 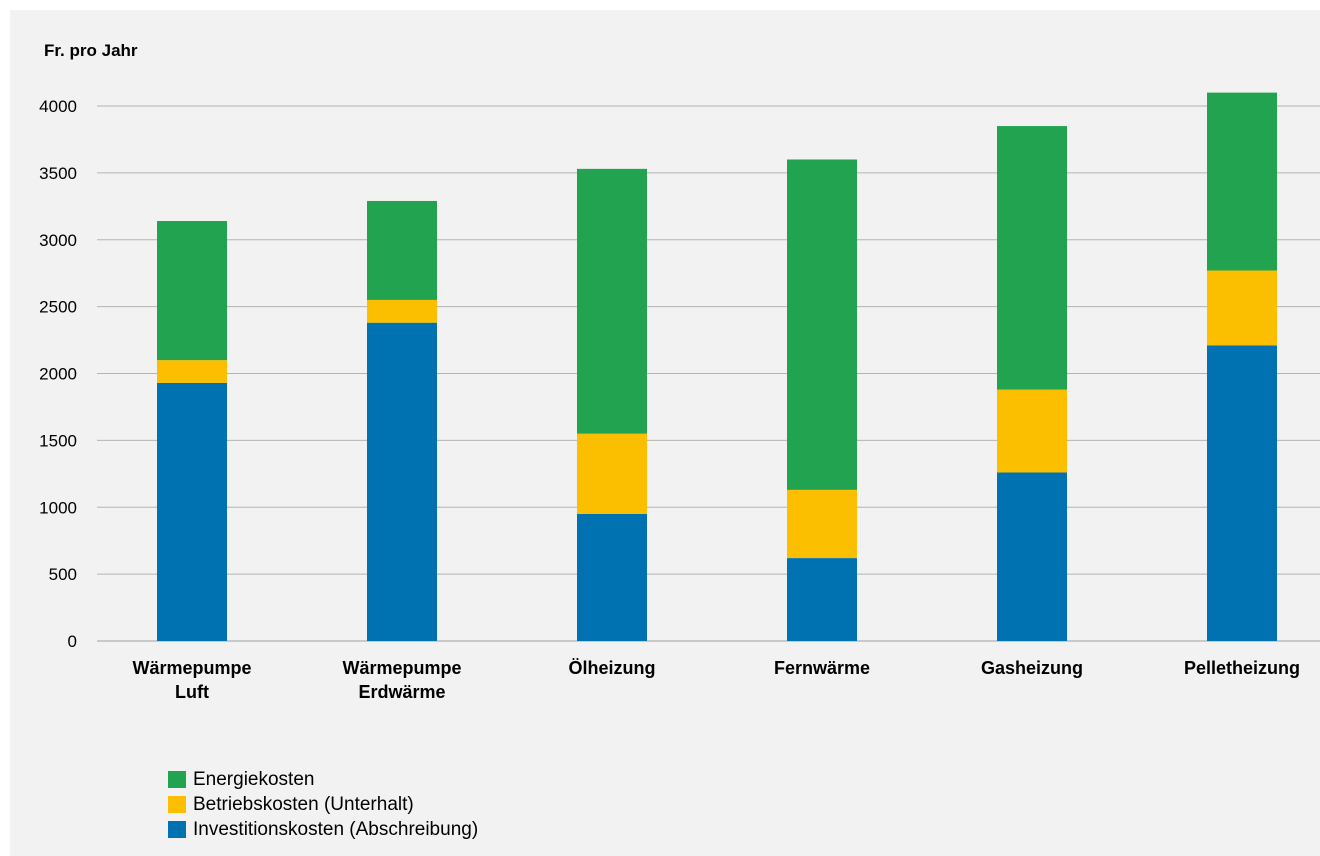 I want to click on legend-item: Energiekosten, so click(x=323, y=779).